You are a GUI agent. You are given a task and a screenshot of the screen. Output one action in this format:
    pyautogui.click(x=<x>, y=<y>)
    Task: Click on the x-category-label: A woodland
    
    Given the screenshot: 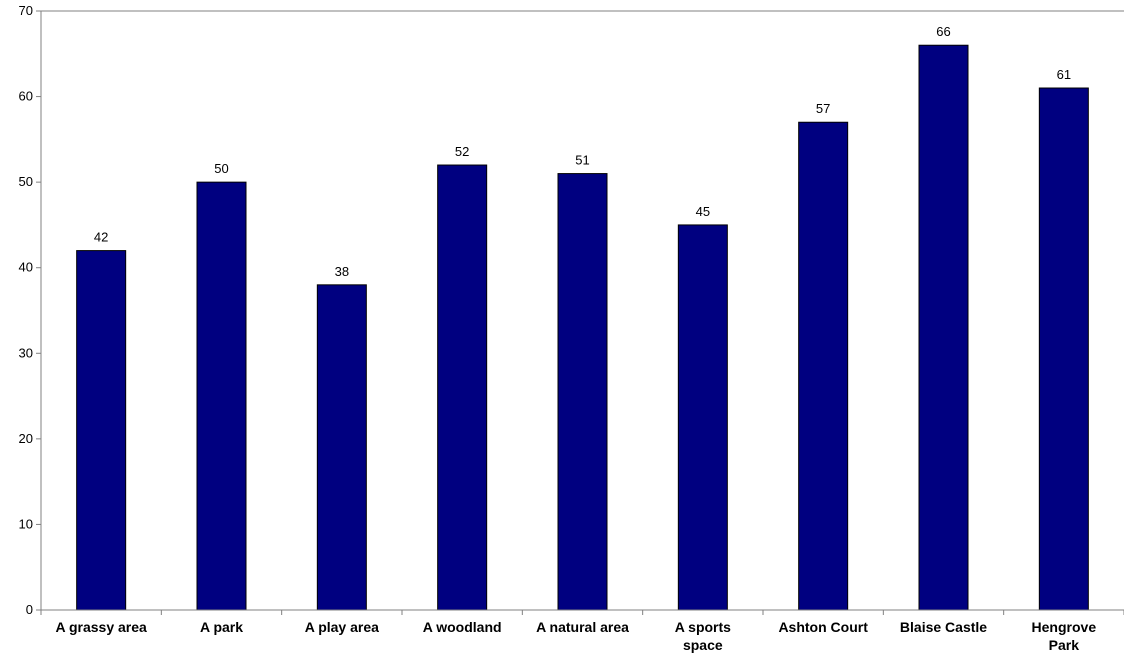 What is the action you would take?
    pyautogui.click(x=462, y=627)
    